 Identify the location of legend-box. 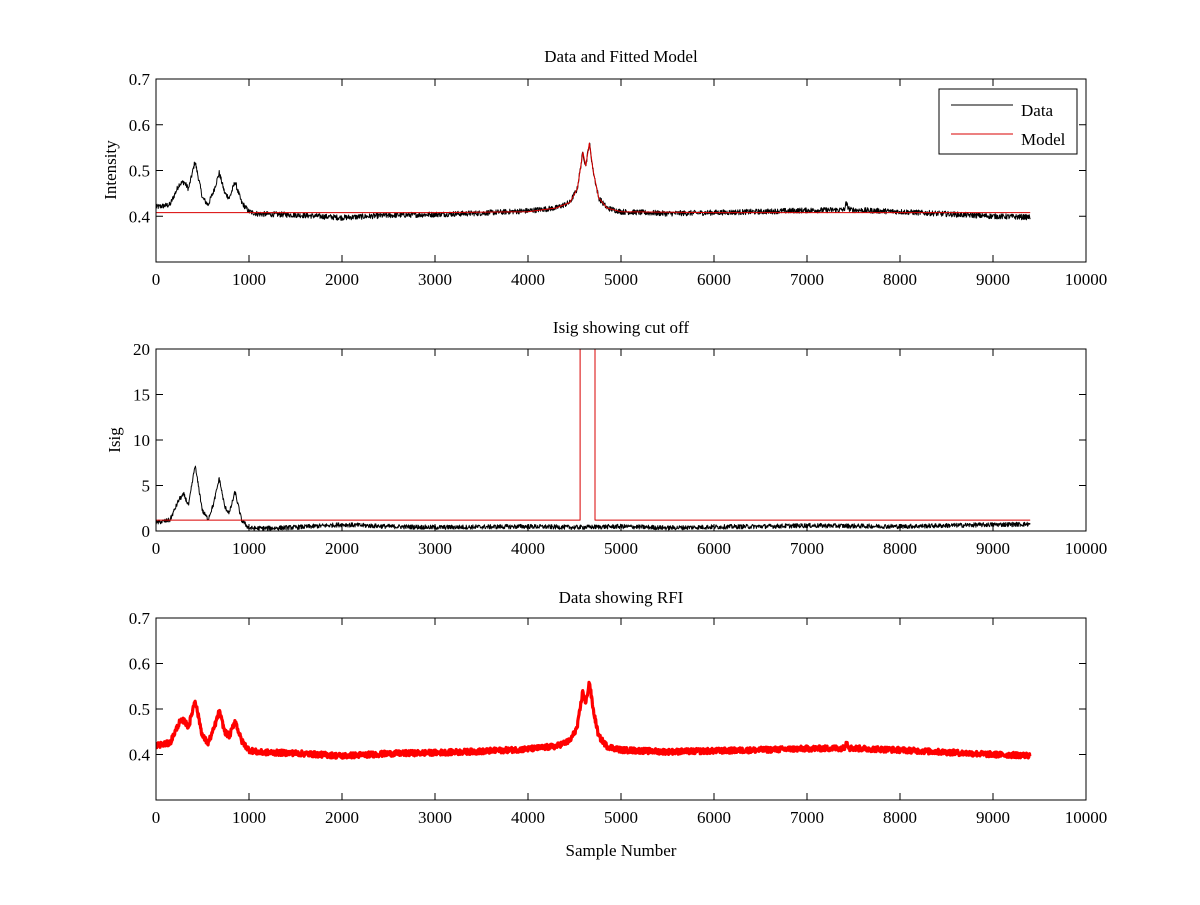
(1008, 121).